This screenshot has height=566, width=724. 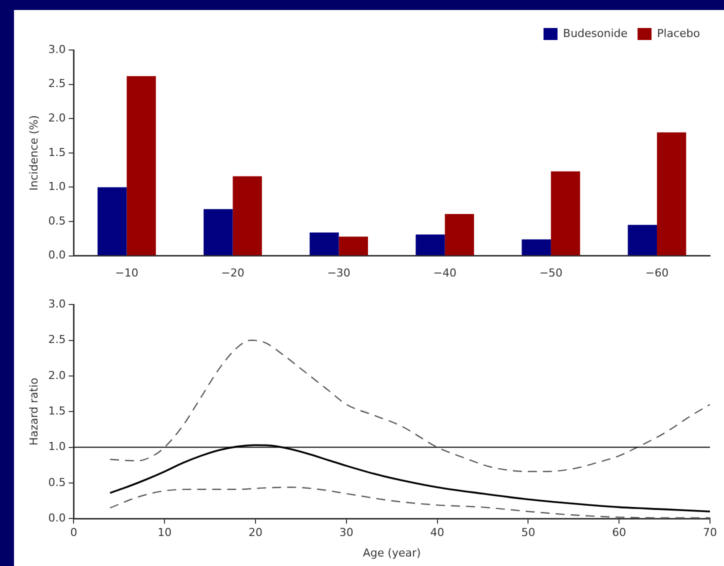 What do you see at coordinates (437, 533) in the screenshot?
I see `x-tick-label: 40` at bounding box center [437, 533].